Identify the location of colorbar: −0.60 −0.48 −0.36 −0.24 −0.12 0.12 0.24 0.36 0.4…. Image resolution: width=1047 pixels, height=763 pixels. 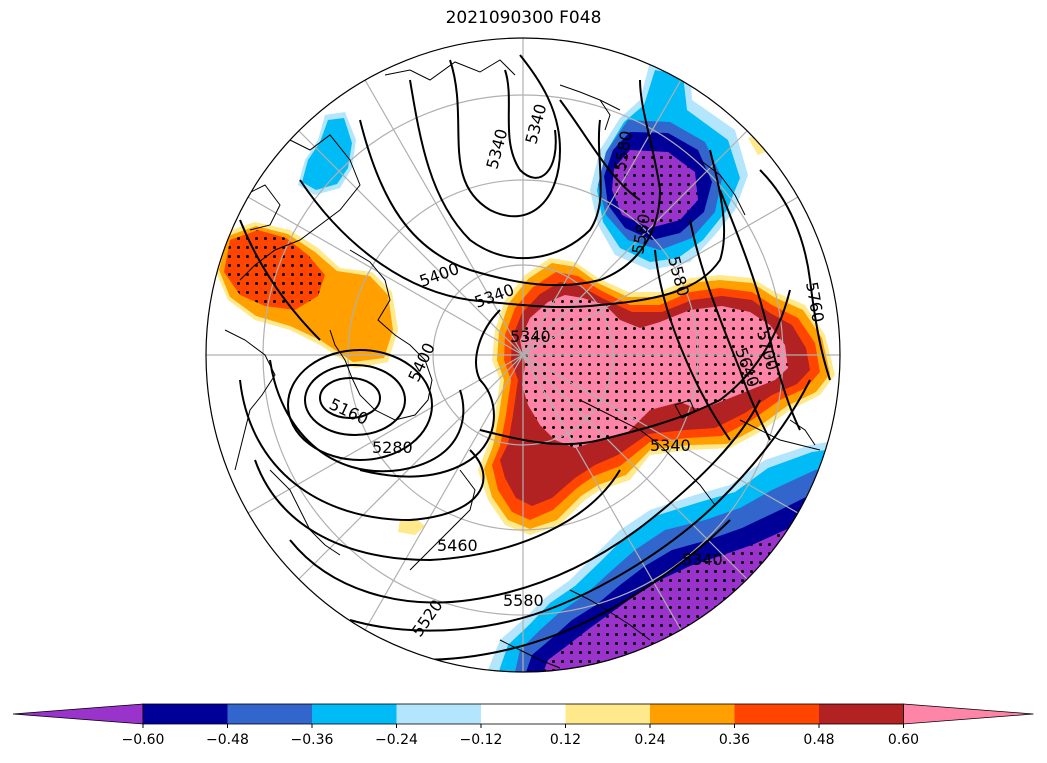
(523, 725).